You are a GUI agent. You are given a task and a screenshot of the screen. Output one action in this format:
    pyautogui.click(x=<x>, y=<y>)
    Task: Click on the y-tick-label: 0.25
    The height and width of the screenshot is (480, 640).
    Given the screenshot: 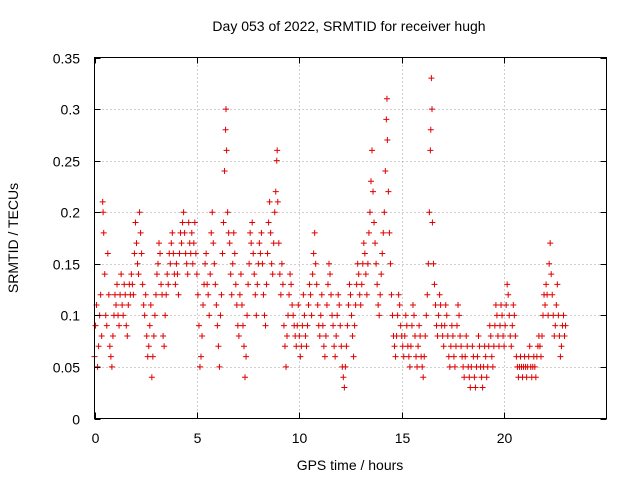 What is the action you would take?
    pyautogui.click(x=66, y=162)
    